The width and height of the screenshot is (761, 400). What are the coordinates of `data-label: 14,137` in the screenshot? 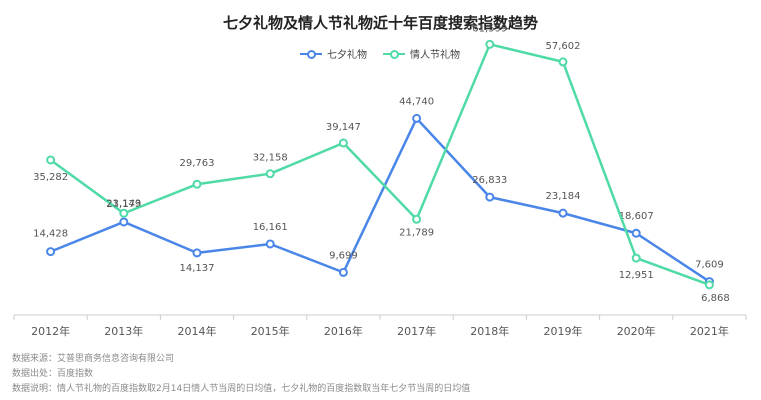 It's located at (197, 268).